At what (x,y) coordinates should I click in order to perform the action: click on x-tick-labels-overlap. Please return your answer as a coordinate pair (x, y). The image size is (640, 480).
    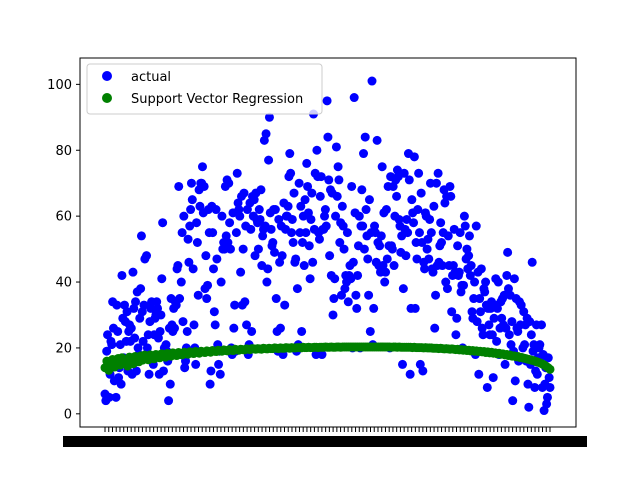
    Looking at the image, I should click on (327, 441).